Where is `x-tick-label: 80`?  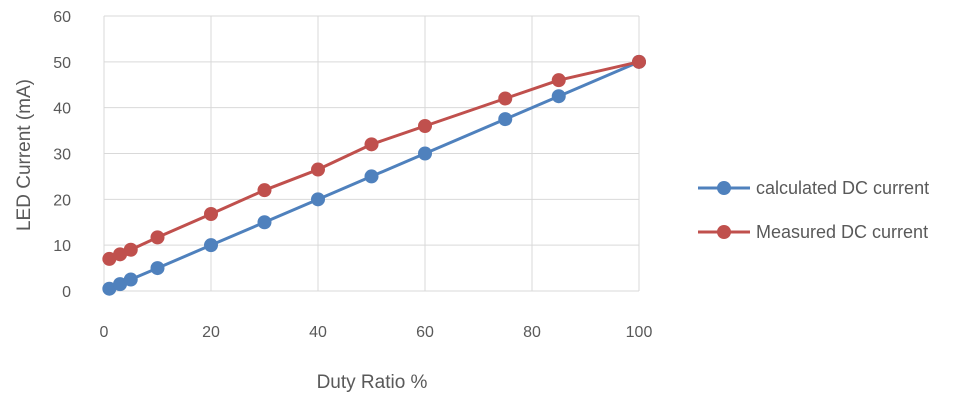 x-tick-label: 80 is located at coordinates (532, 332).